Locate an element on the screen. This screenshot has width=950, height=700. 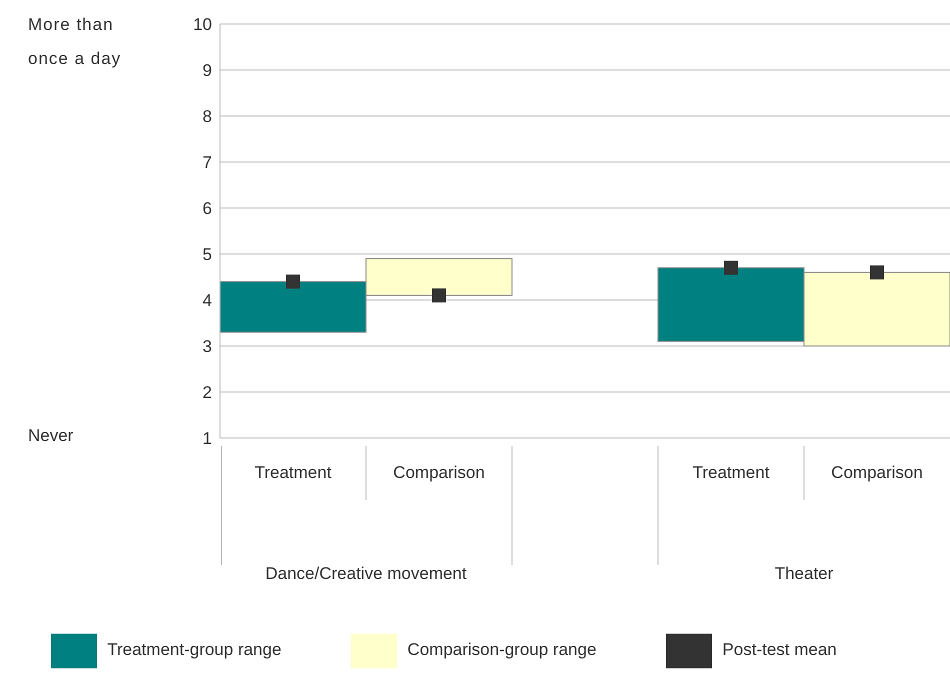
y-tick-label: 4 is located at coordinates (207, 300).